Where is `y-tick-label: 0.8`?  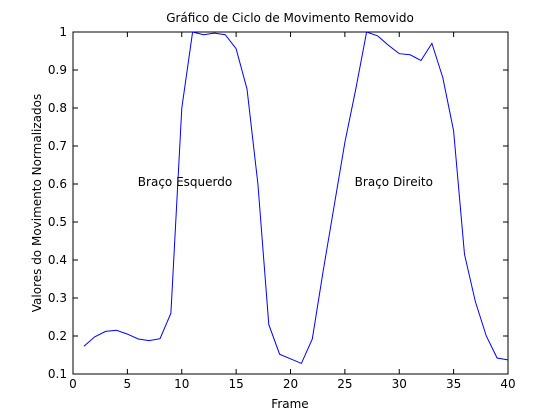
y-tick-label: 0.8 is located at coordinates (57, 108).